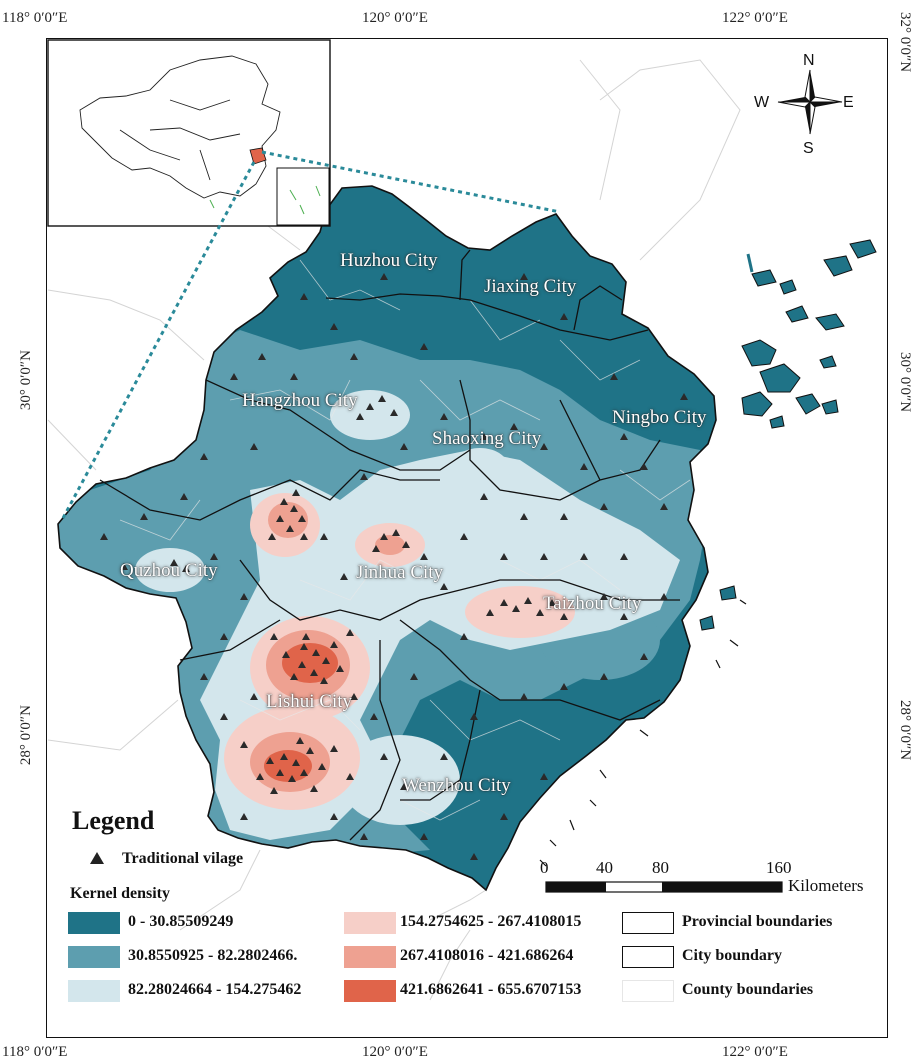 The image size is (920, 1064). Describe the element at coordinates (35, 18) in the screenshot. I see `top-longitude-label-118: 118° 0′0″E` at that location.